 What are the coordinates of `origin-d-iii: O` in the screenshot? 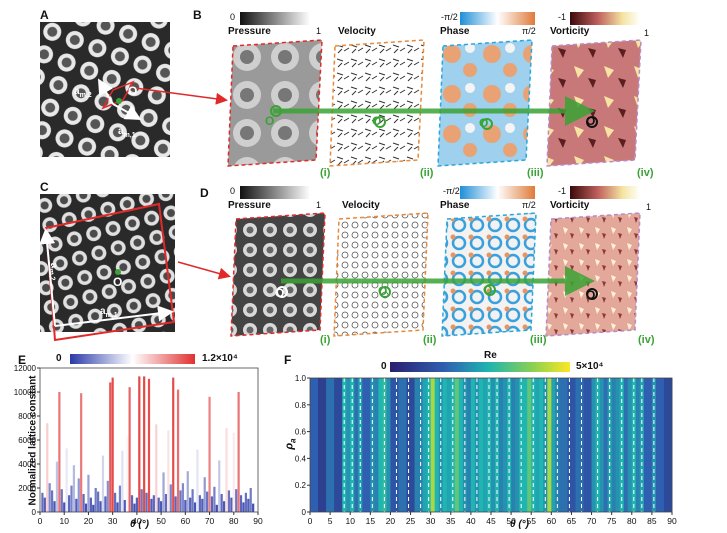 It's located at (488, 290).